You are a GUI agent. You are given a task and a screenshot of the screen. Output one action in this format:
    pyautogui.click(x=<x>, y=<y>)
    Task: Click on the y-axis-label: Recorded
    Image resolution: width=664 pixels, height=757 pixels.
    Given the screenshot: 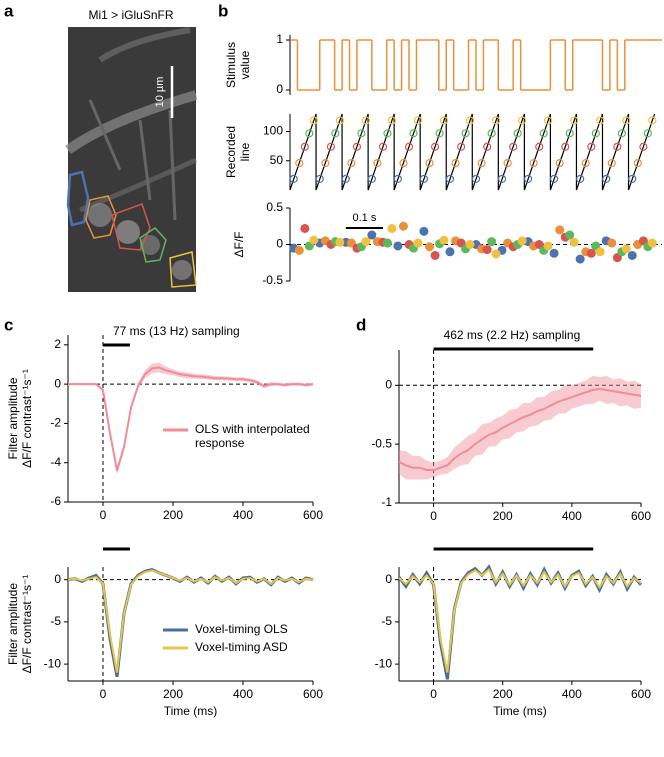 What is the action you would take?
    pyautogui.click(x=231, y=152)
    